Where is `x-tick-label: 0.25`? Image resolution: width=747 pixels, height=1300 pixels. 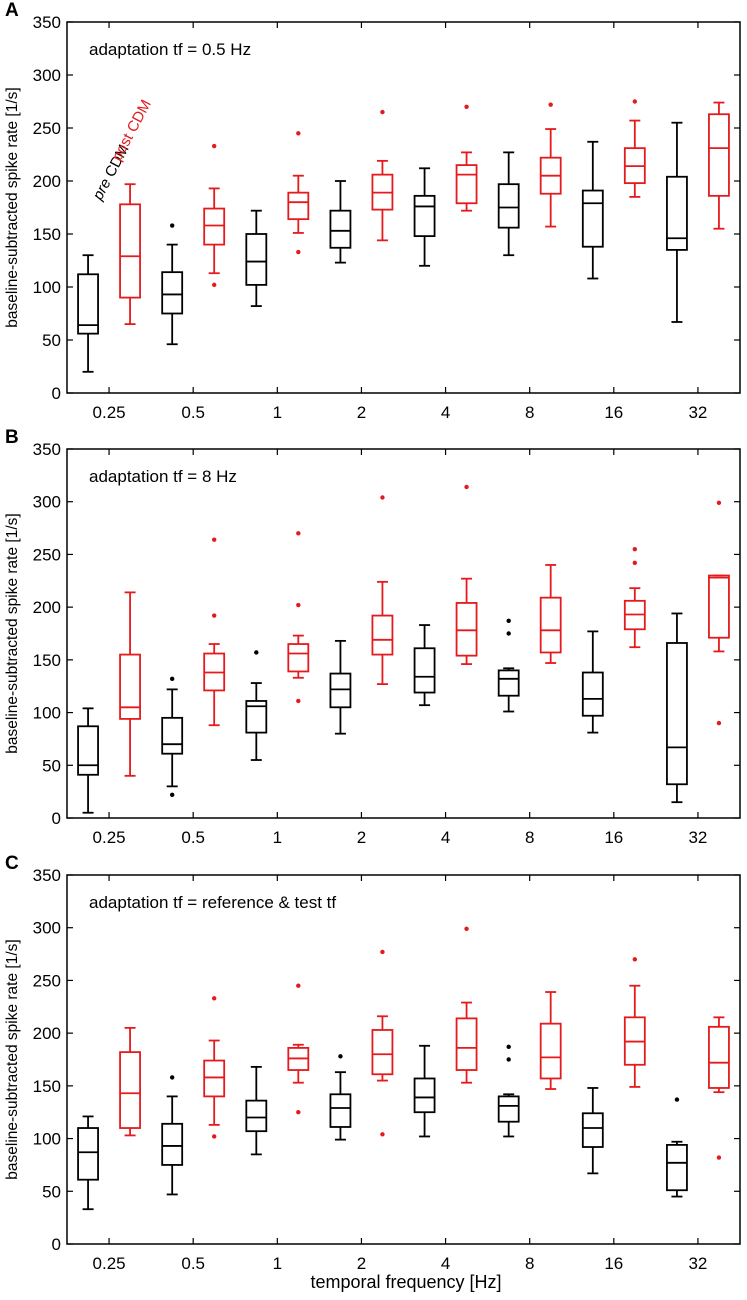
x-tick-label: 0.25 is located at coordinates (109, 837).